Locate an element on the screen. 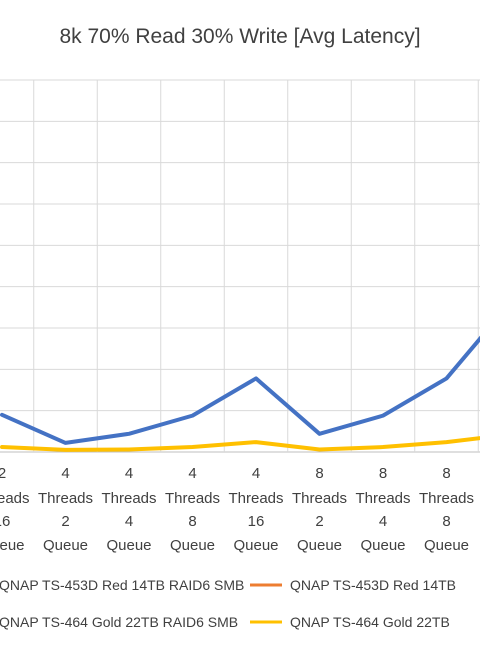  legend-label-1: QNAP TS-453D Red 14TB RAID6 SMB is located at coordinates (122, 585).